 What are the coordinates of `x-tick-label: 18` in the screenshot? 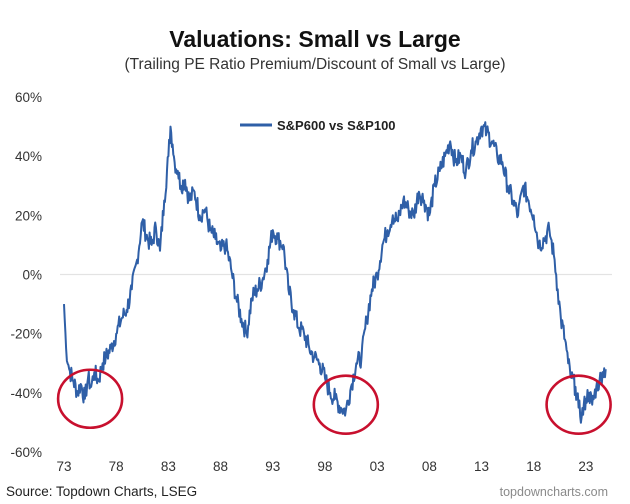 It's located at (533, 466).